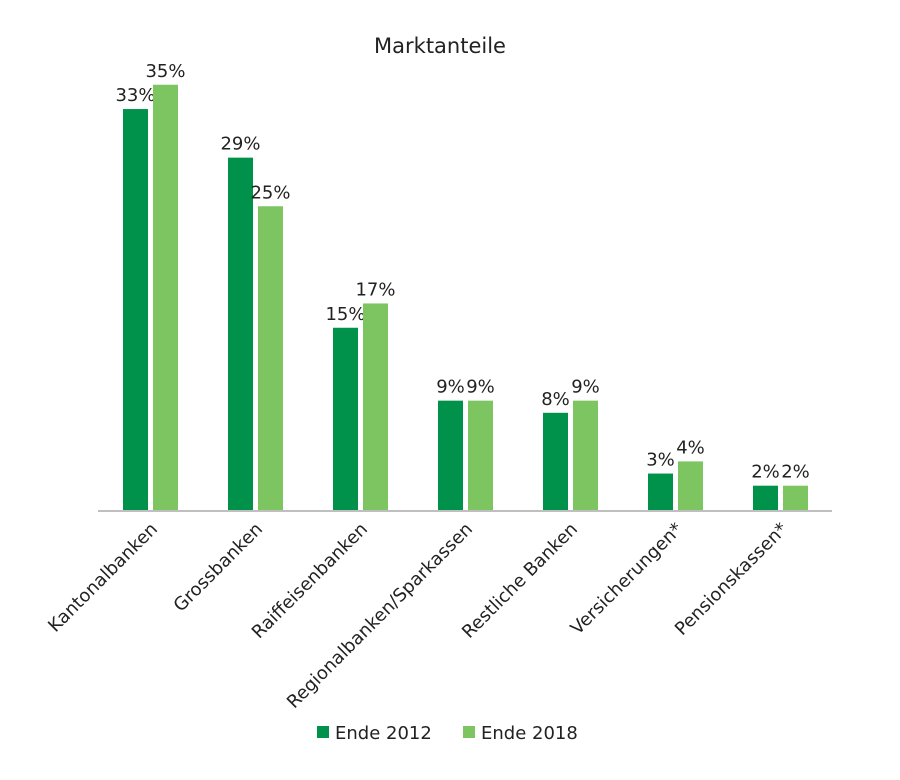 The image size is (900, 780). Describe the element at coordinates (135, 95) in the screenshot. I see `data-label: 33%` at that location.